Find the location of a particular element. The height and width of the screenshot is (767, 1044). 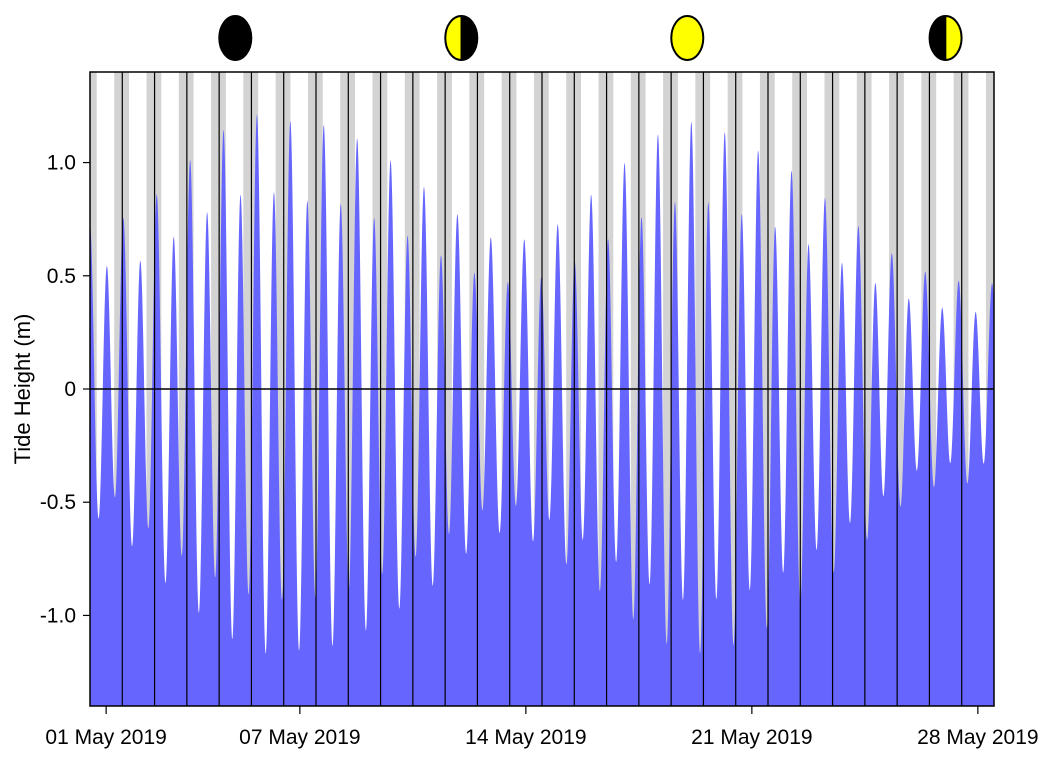

y-tick-label: 0 is located at coordinates (70, 389).